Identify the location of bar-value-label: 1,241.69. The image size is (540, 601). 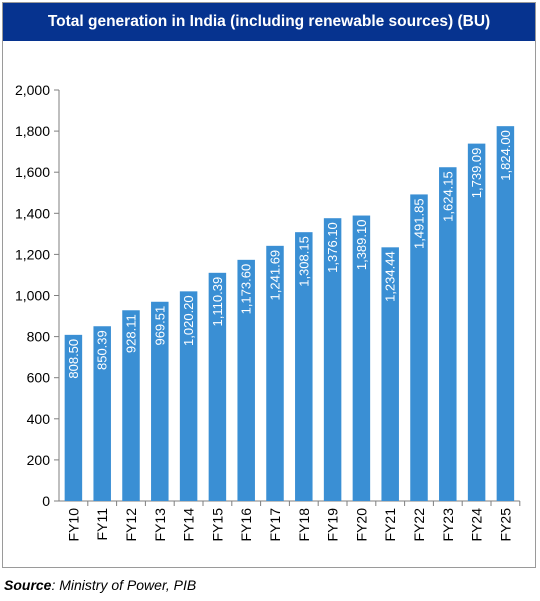
(275, 275).